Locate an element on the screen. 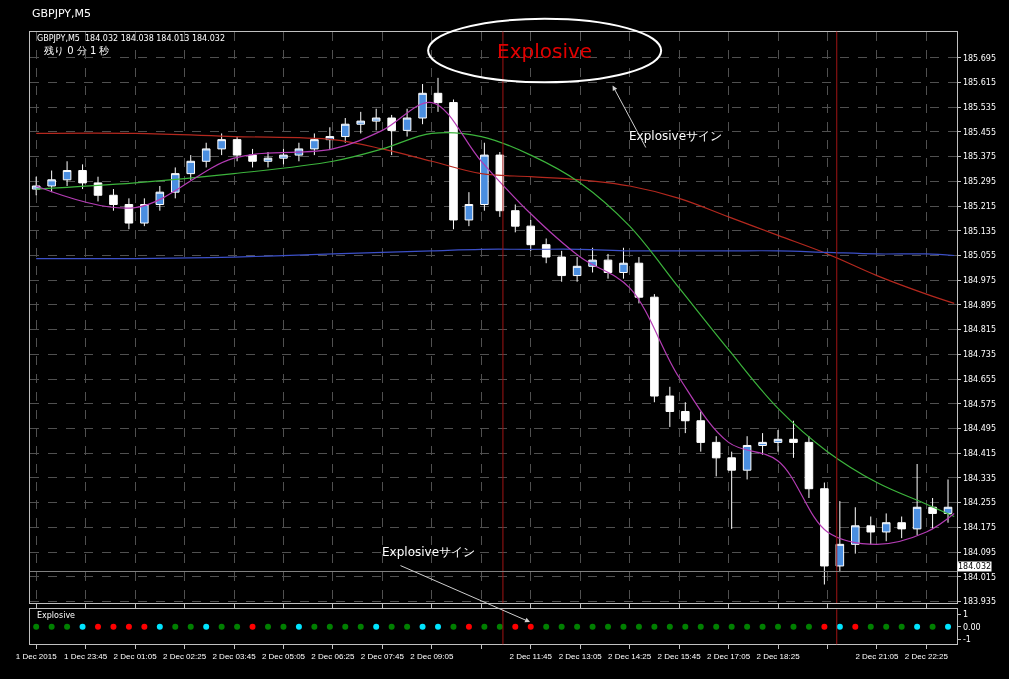 This screenshot has width=1009, height=679. y-tick-label: 185.055 is located at coordinates (979, 256).